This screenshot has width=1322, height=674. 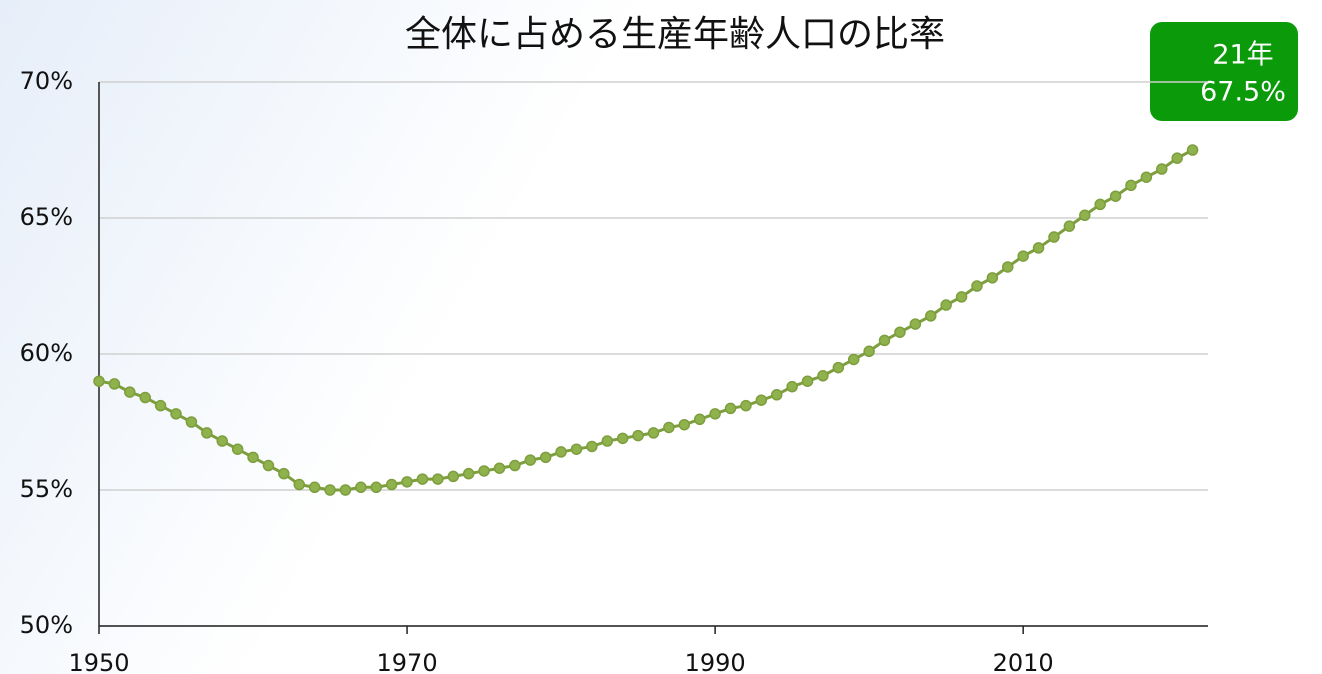 What do you see at coordinates (46, 217) in the screenshot?
I see `y-tick-label: 65%` at bounding box center [46, 217].